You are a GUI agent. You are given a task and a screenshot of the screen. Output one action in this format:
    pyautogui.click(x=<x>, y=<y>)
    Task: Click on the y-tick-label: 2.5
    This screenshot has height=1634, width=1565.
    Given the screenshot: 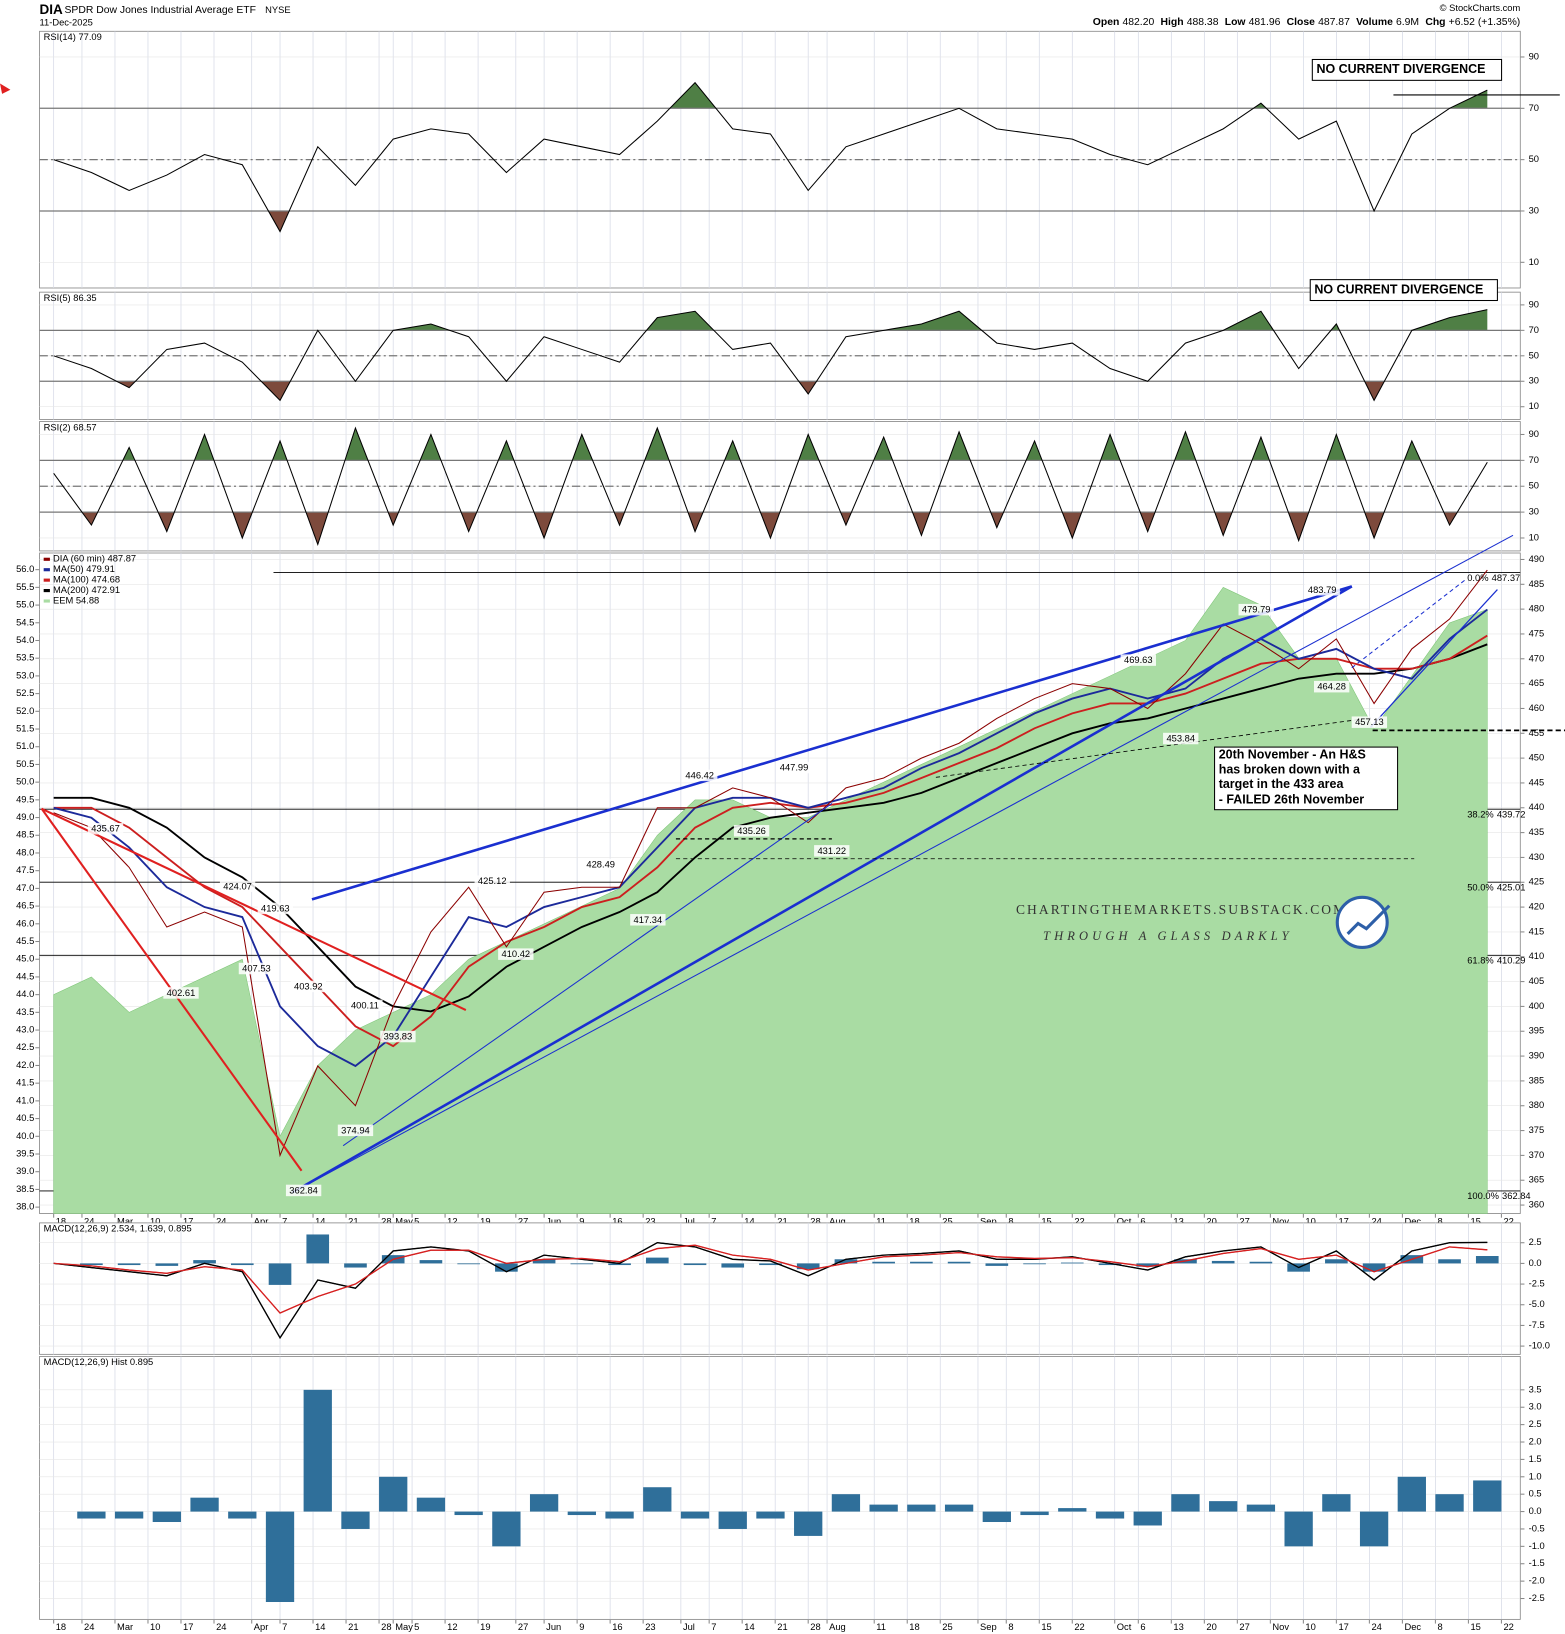 What is the action you would take?
    pyautogui.click(x=1535, y=1424)
    